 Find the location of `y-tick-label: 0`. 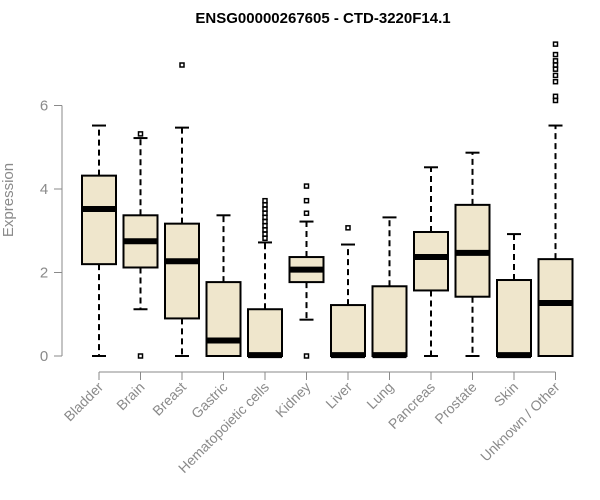

y-tick-label: 0 is located at coordinates (44, 356).